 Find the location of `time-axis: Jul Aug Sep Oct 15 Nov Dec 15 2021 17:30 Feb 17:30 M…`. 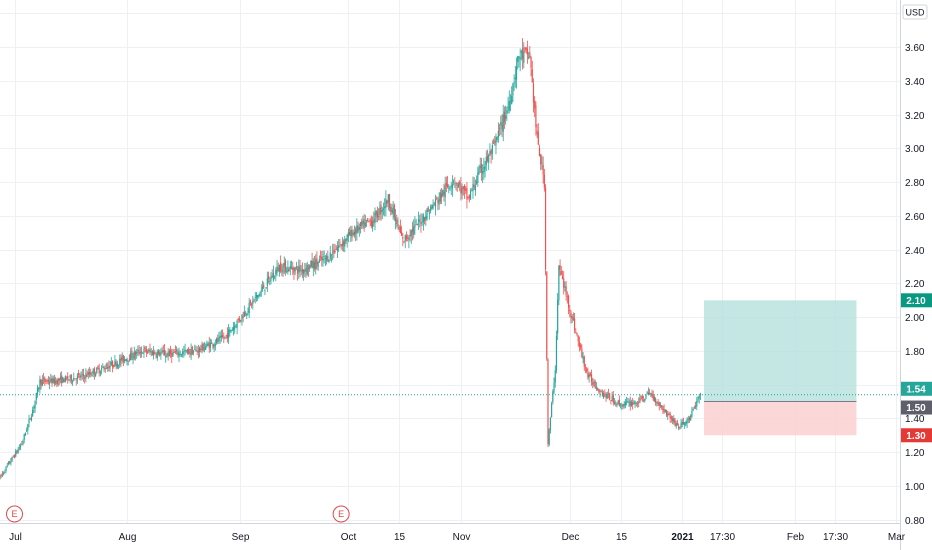

time-axis: Jul Aug Sep Oct 15 Nov Dec 15 2021 17:30 Feb 17:30 M… is located at coordinates (457, 537).